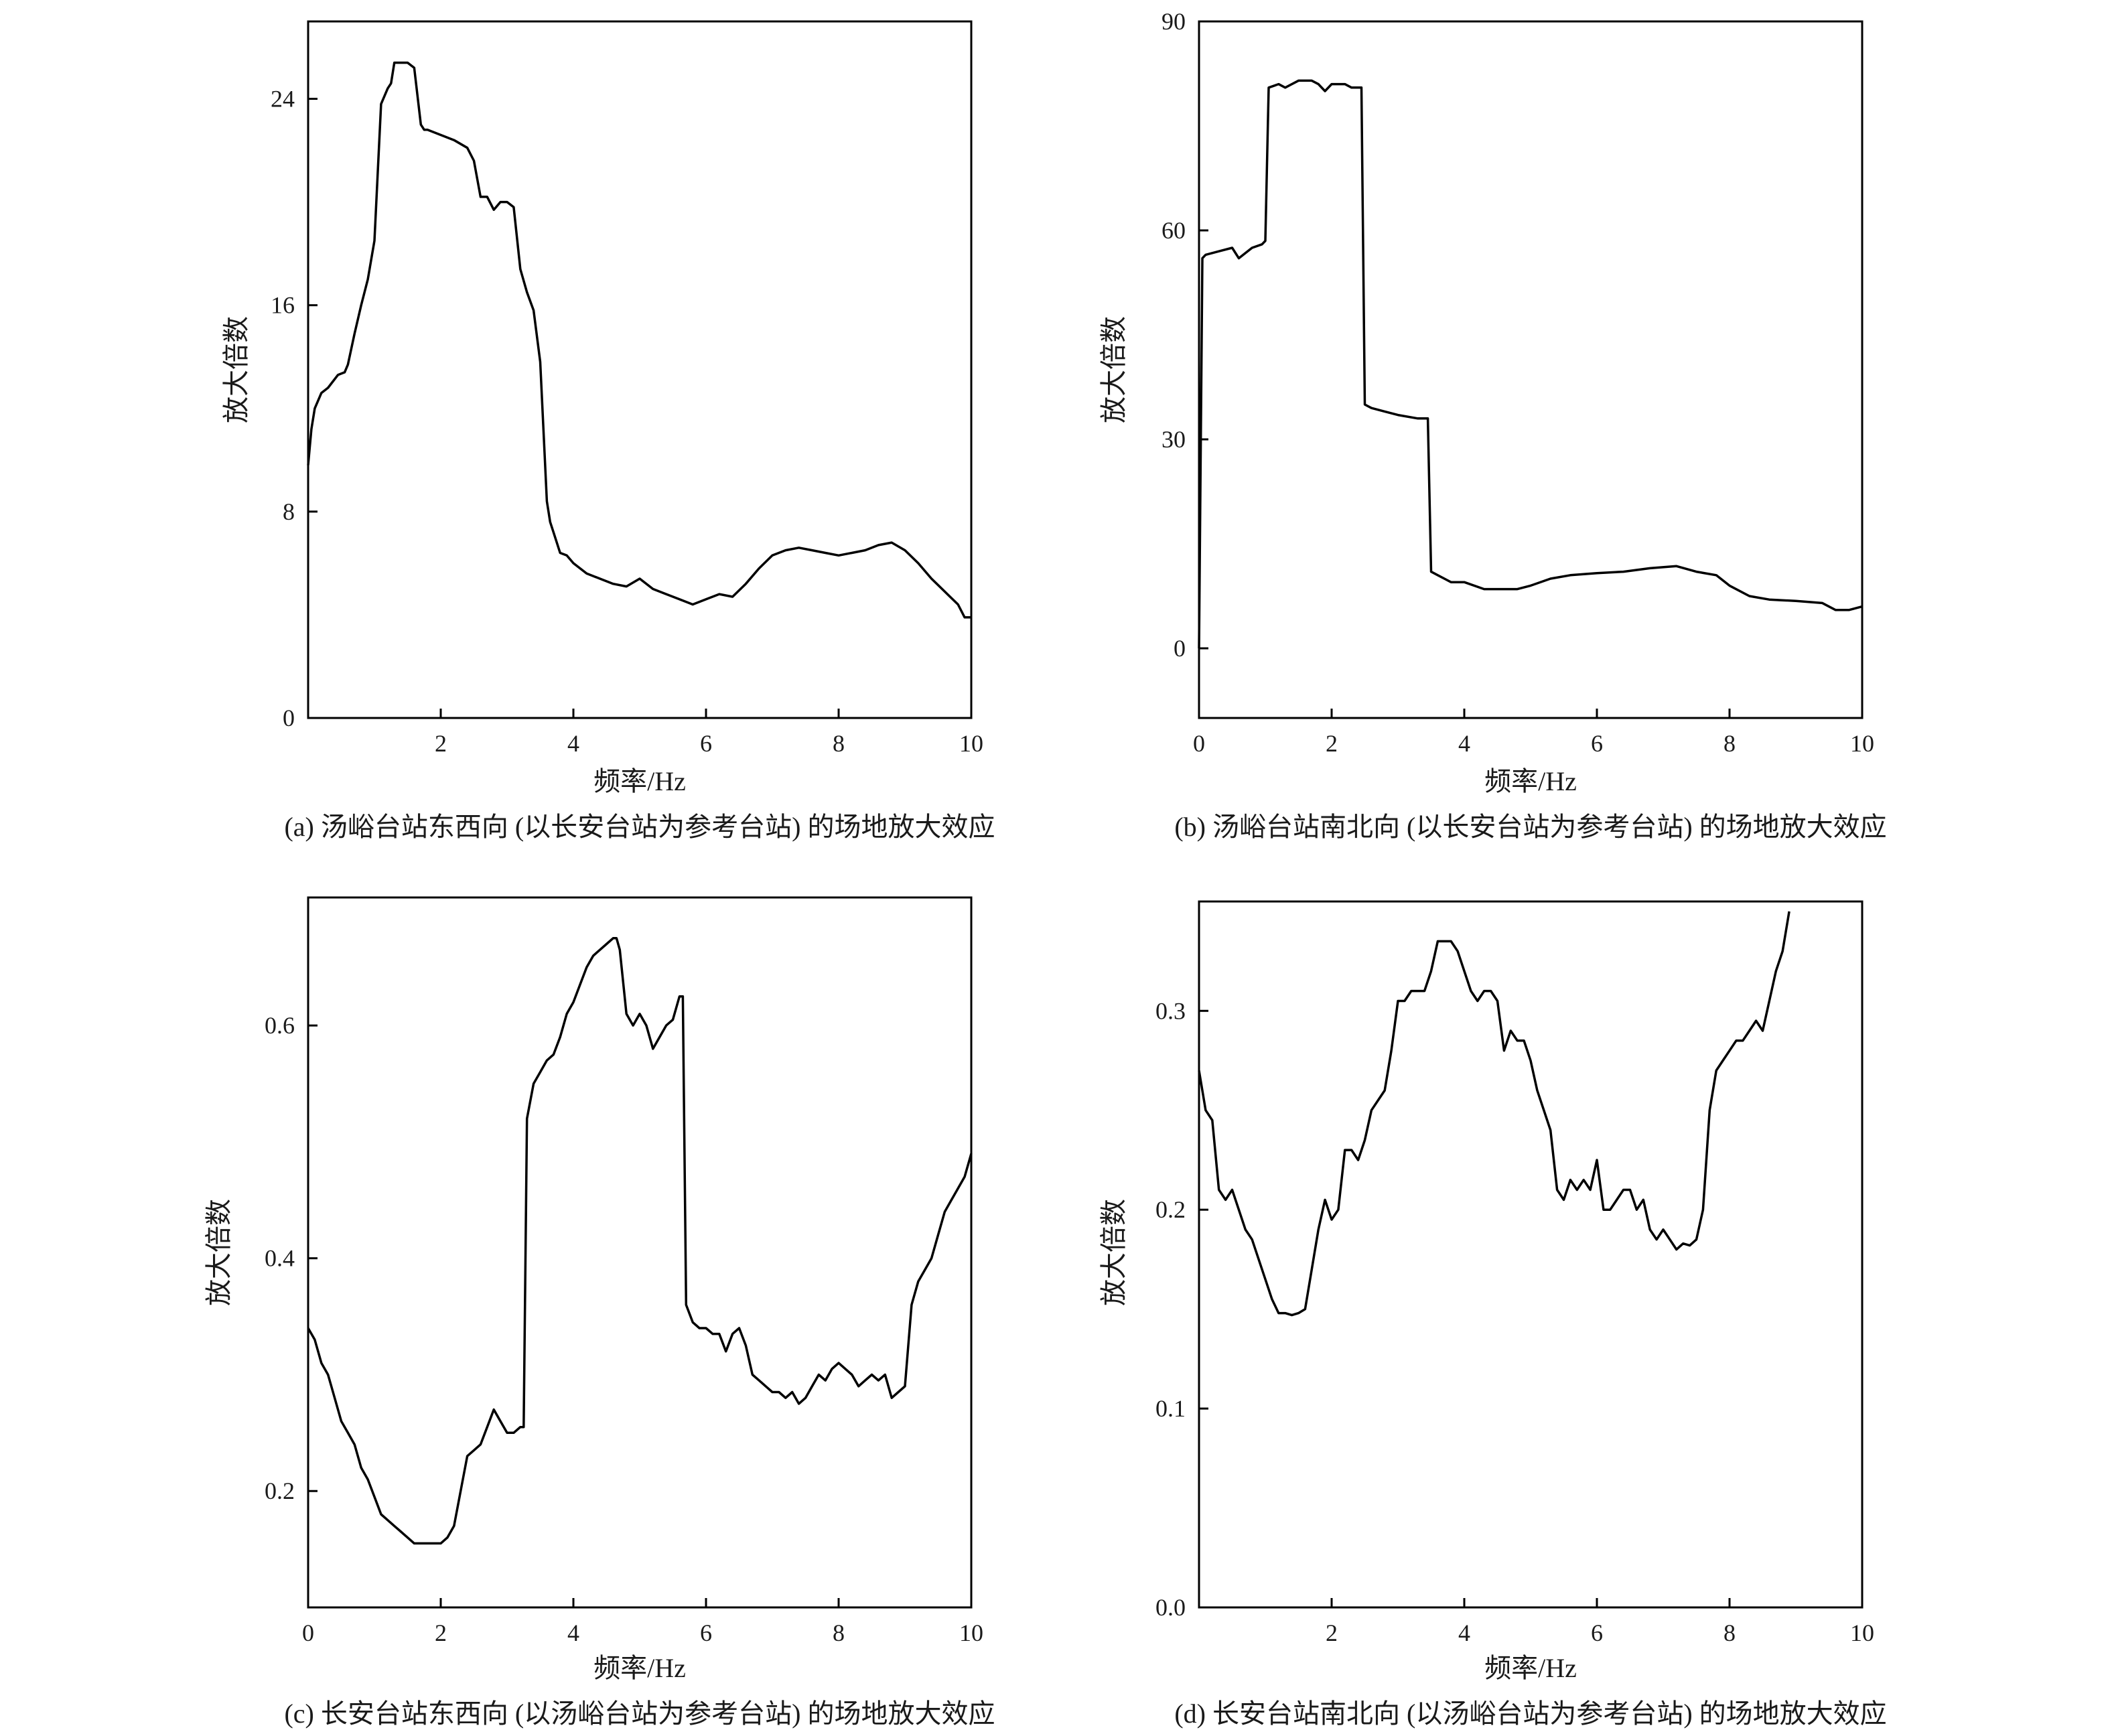 The image size is (2110, 1736). I want to click on y-tick-label-d-0: 0.0, so click(1170, 1607).